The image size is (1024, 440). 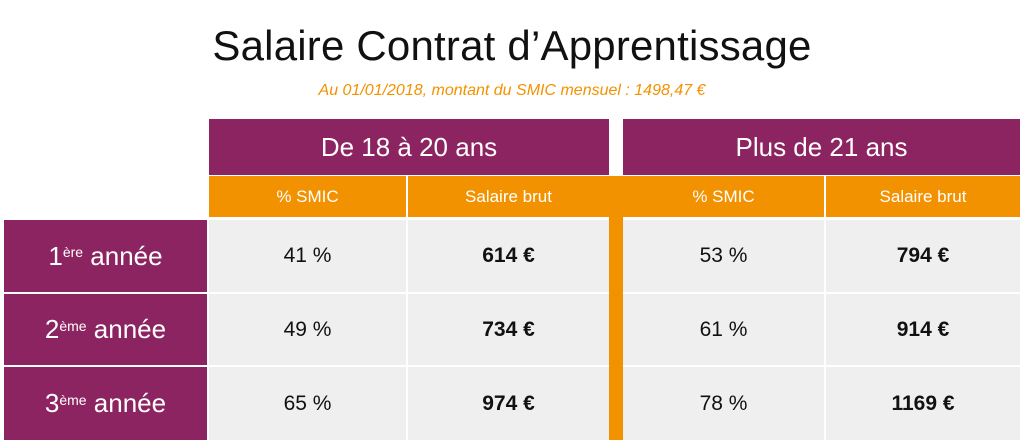 I want to click on cell-salary2-year-1: 794 €, so click(x=923, y=256).